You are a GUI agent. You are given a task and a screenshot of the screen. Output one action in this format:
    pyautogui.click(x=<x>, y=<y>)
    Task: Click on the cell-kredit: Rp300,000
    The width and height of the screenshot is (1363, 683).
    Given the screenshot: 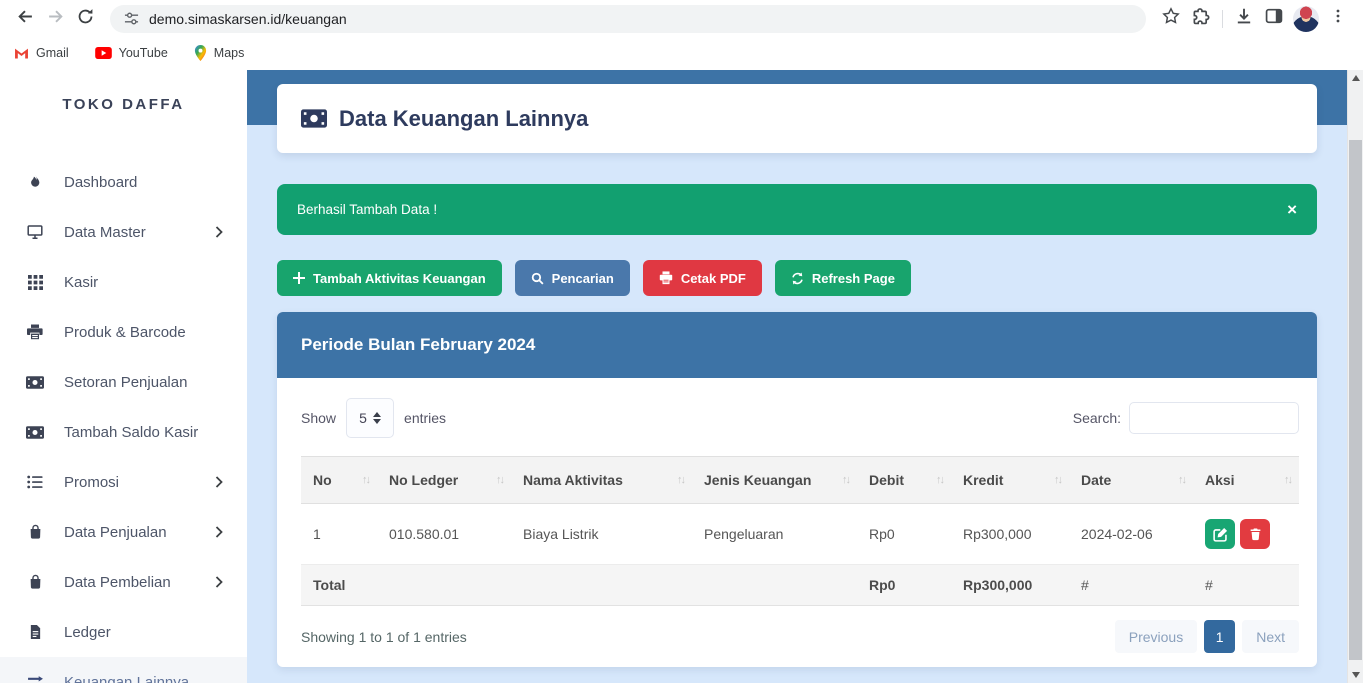 What is the action you would take?
    pyautogui.click(x=1010, y=534)
    